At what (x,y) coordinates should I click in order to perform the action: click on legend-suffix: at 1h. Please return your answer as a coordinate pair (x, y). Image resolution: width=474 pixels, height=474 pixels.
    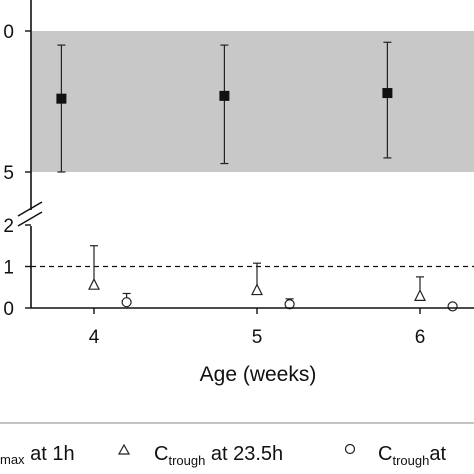
    Looking at the image, I should click on (50, 454).